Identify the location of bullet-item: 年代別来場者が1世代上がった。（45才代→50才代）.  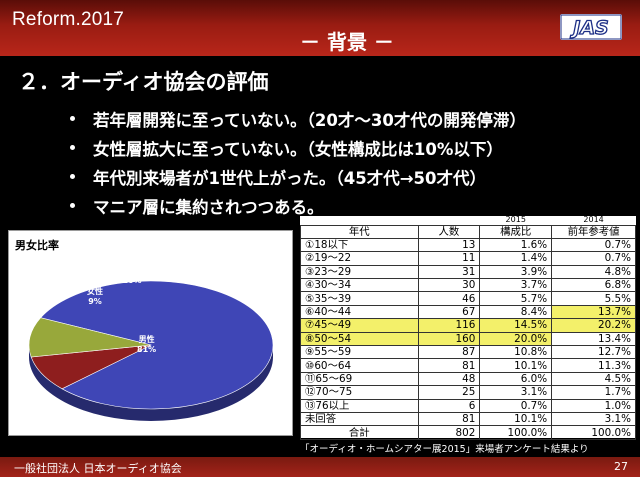
(296, 176).